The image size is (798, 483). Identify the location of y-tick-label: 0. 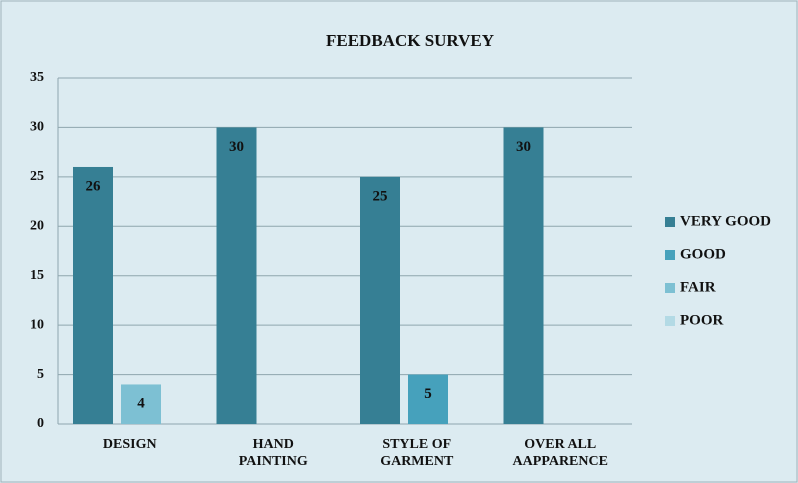
(40, 423).